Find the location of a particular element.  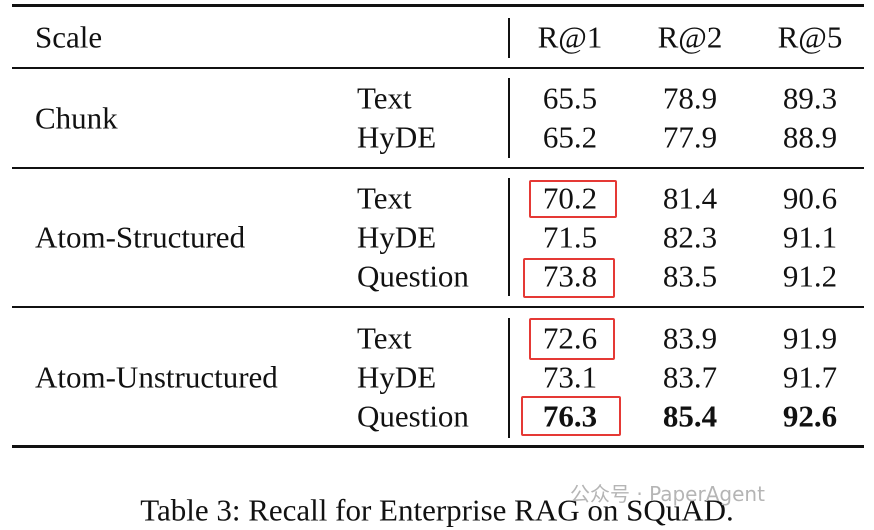

value-cell: 83.5 is located at coordinates (690, 276).